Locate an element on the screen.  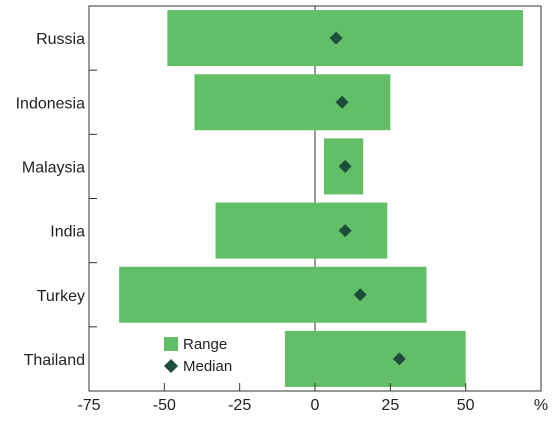
legend-label-range: Range is located at coordinates (205, 344).